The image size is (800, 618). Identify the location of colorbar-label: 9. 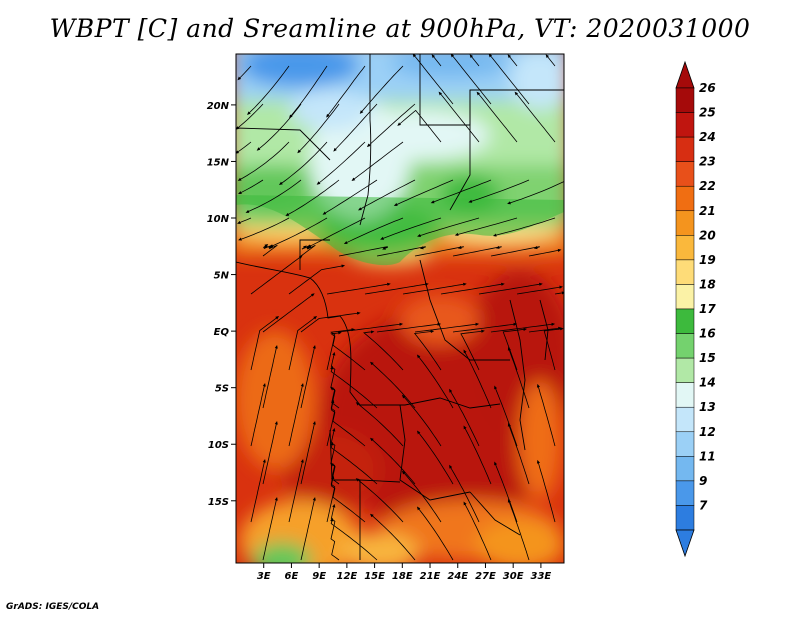
(703, 481).